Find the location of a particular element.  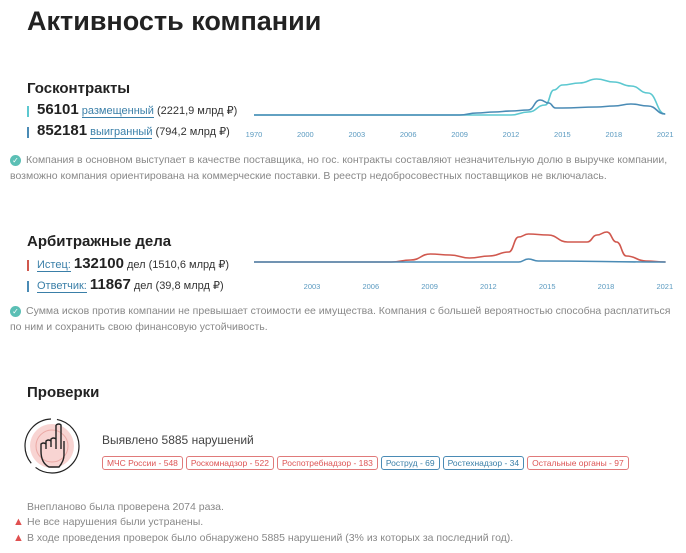

arb-heading: Арбитражные дела is located at coordinates (99, 241).